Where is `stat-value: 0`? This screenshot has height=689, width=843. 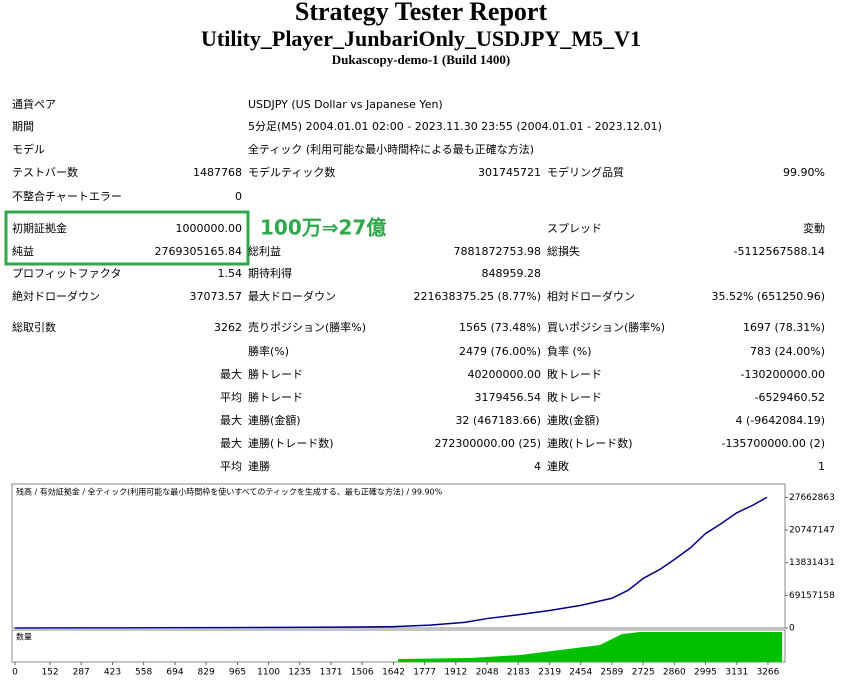 stat-value: 0 is located at coordinates (238, 196).